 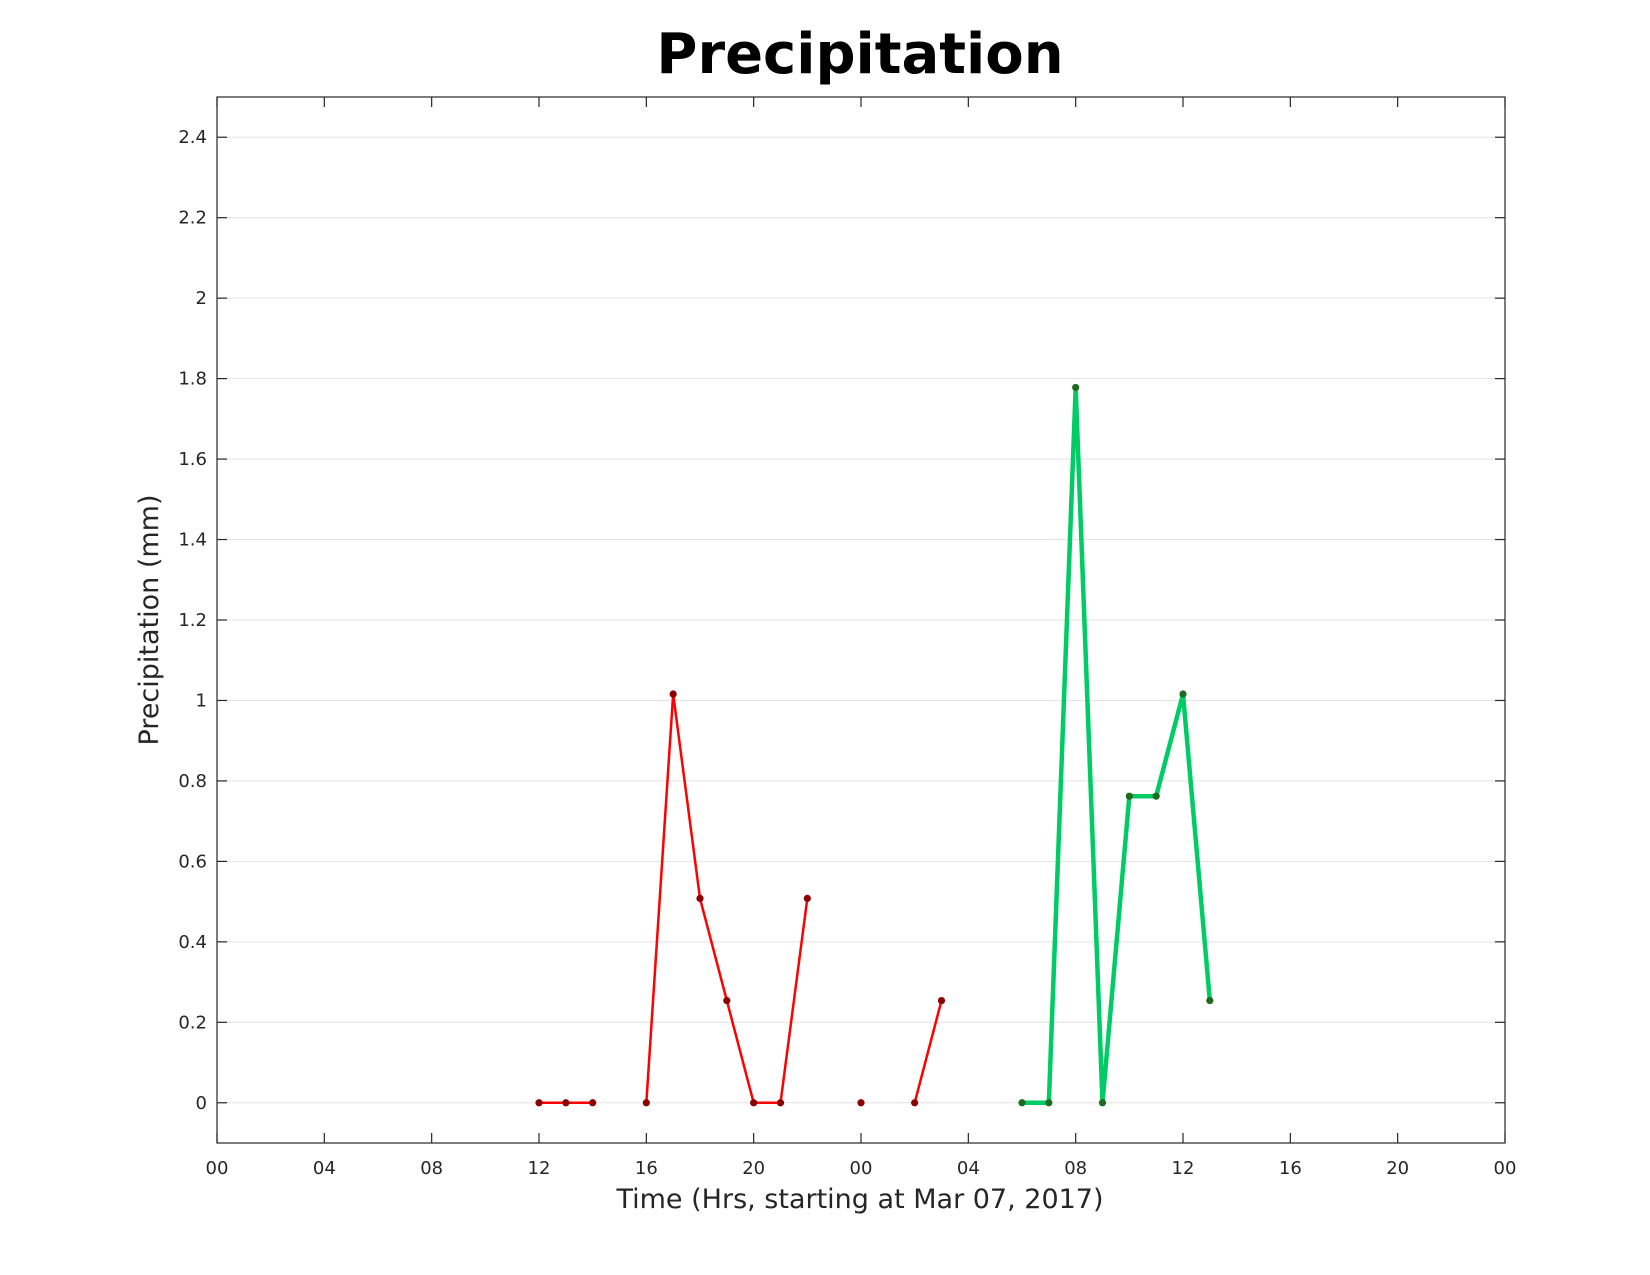 What do you see at coordinates (149, 619) in the screenshot?
I see `y-axis-label: Precipitation (mm)` at bounding box center [149, 619].